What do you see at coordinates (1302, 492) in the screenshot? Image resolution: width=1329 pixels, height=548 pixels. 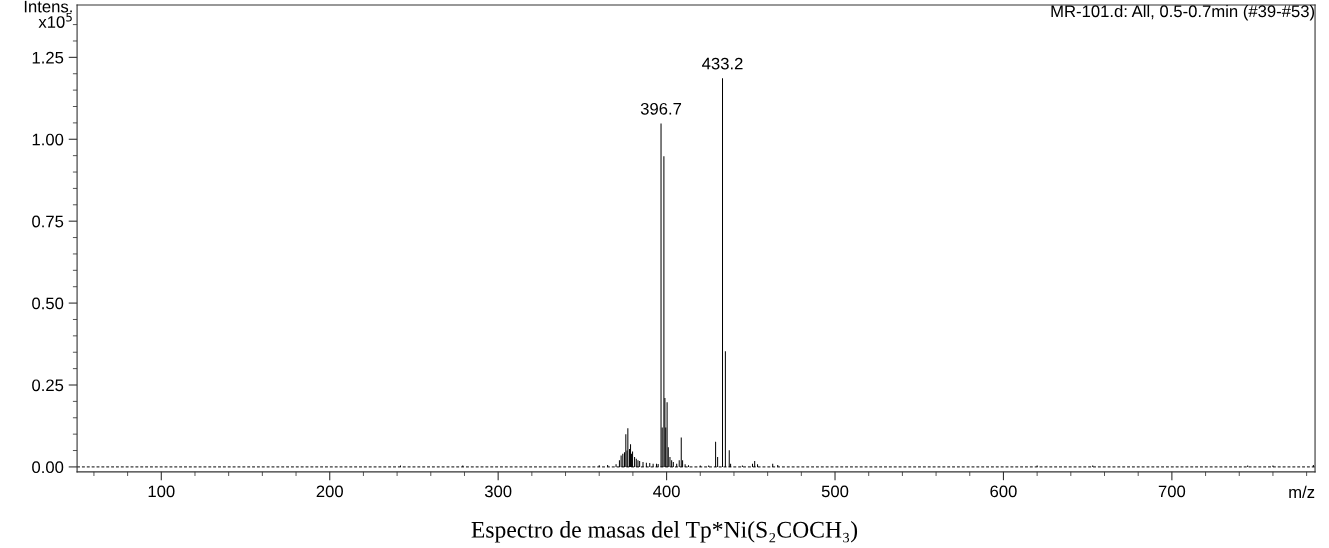 I see `x-axis-title: m/z` at bounding box center [1302, 492].